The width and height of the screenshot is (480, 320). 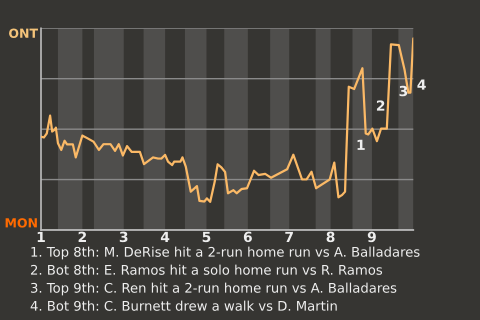 What do you see at coordinates (183, 305) in the screenshot?
I see `text: 4. Bot 9th: C. Burnett drew a walk vs D. Martin` at bounding box center [183, 305].